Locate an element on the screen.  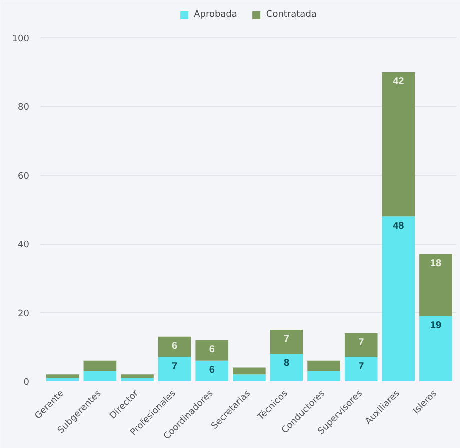
y-tick-label: 80 is located at coordinates (24, 108).